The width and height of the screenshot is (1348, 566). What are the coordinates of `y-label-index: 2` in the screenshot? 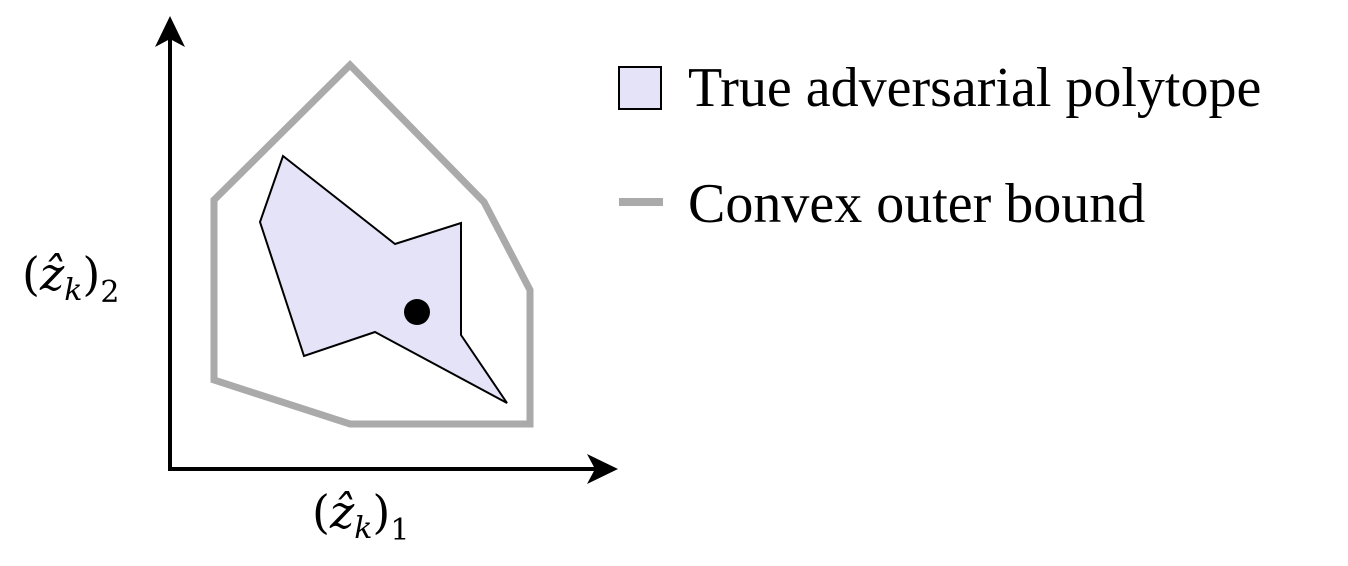 It's located at (109, 292).